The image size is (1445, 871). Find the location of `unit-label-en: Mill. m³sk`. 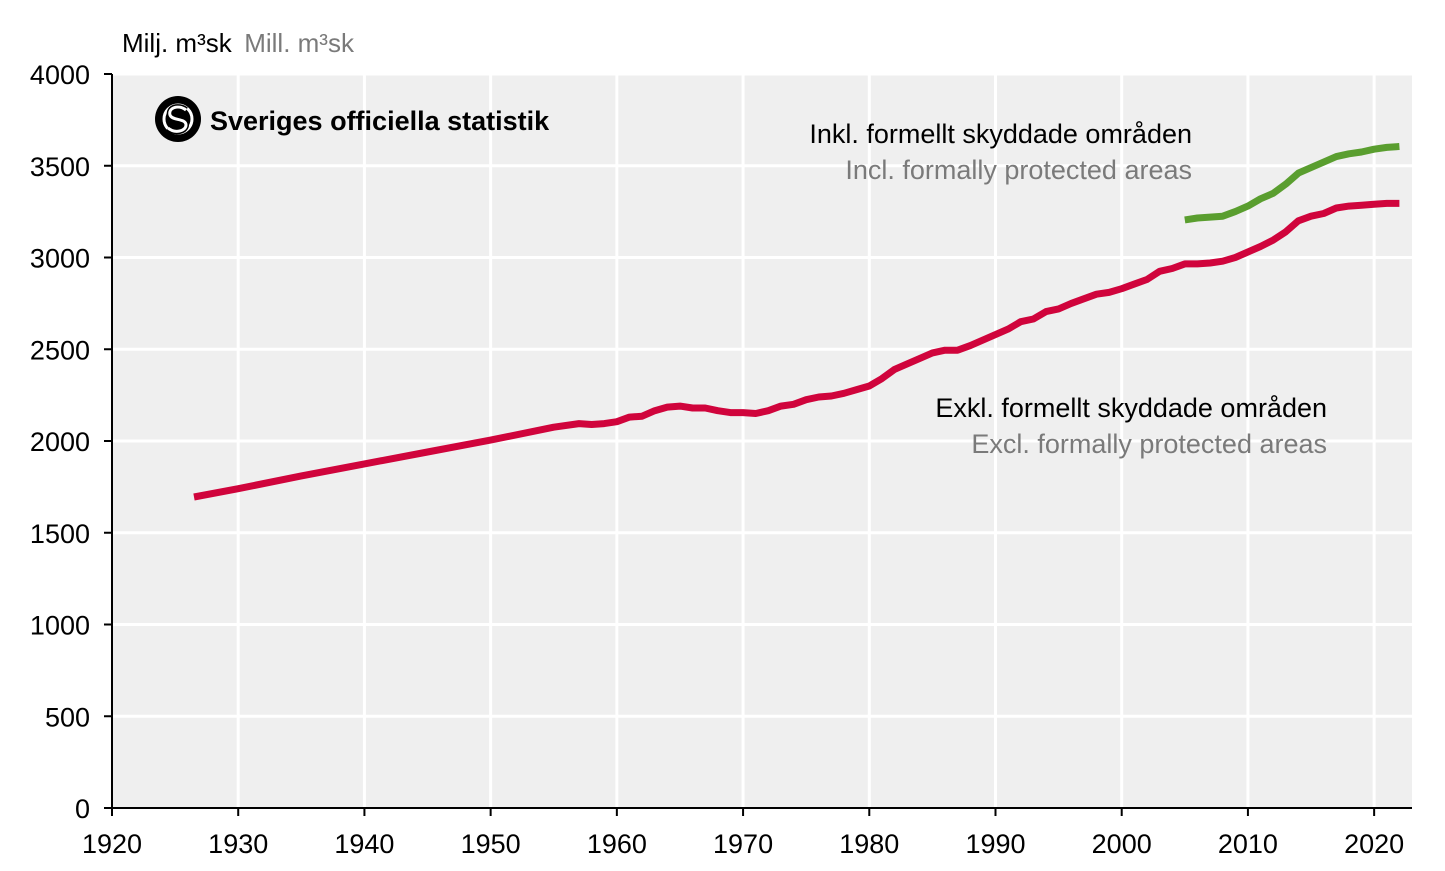

unit-label-en: Mill. m³sk is located at coordinates (299, 43).